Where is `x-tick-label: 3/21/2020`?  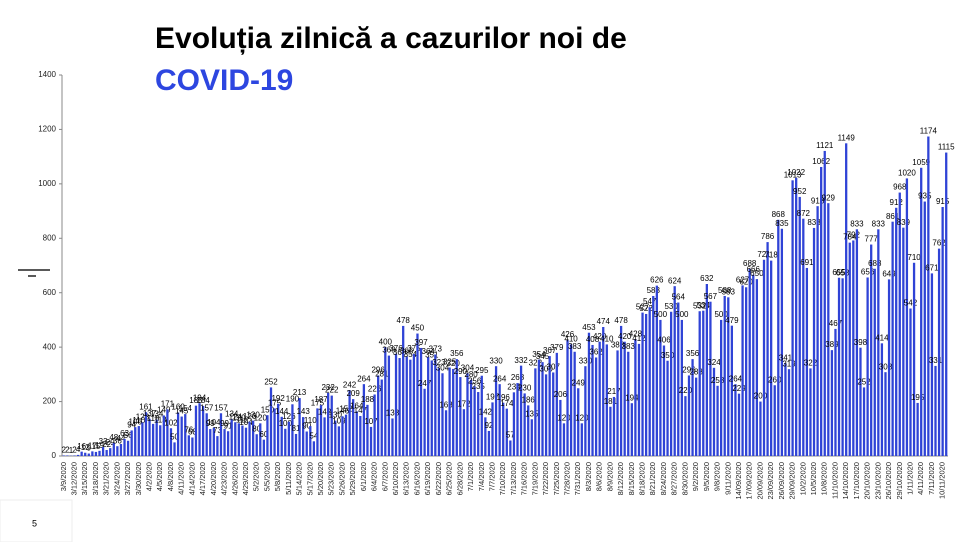 x-tick-label: 3/21/2020 is located at coordinates (106, 478).